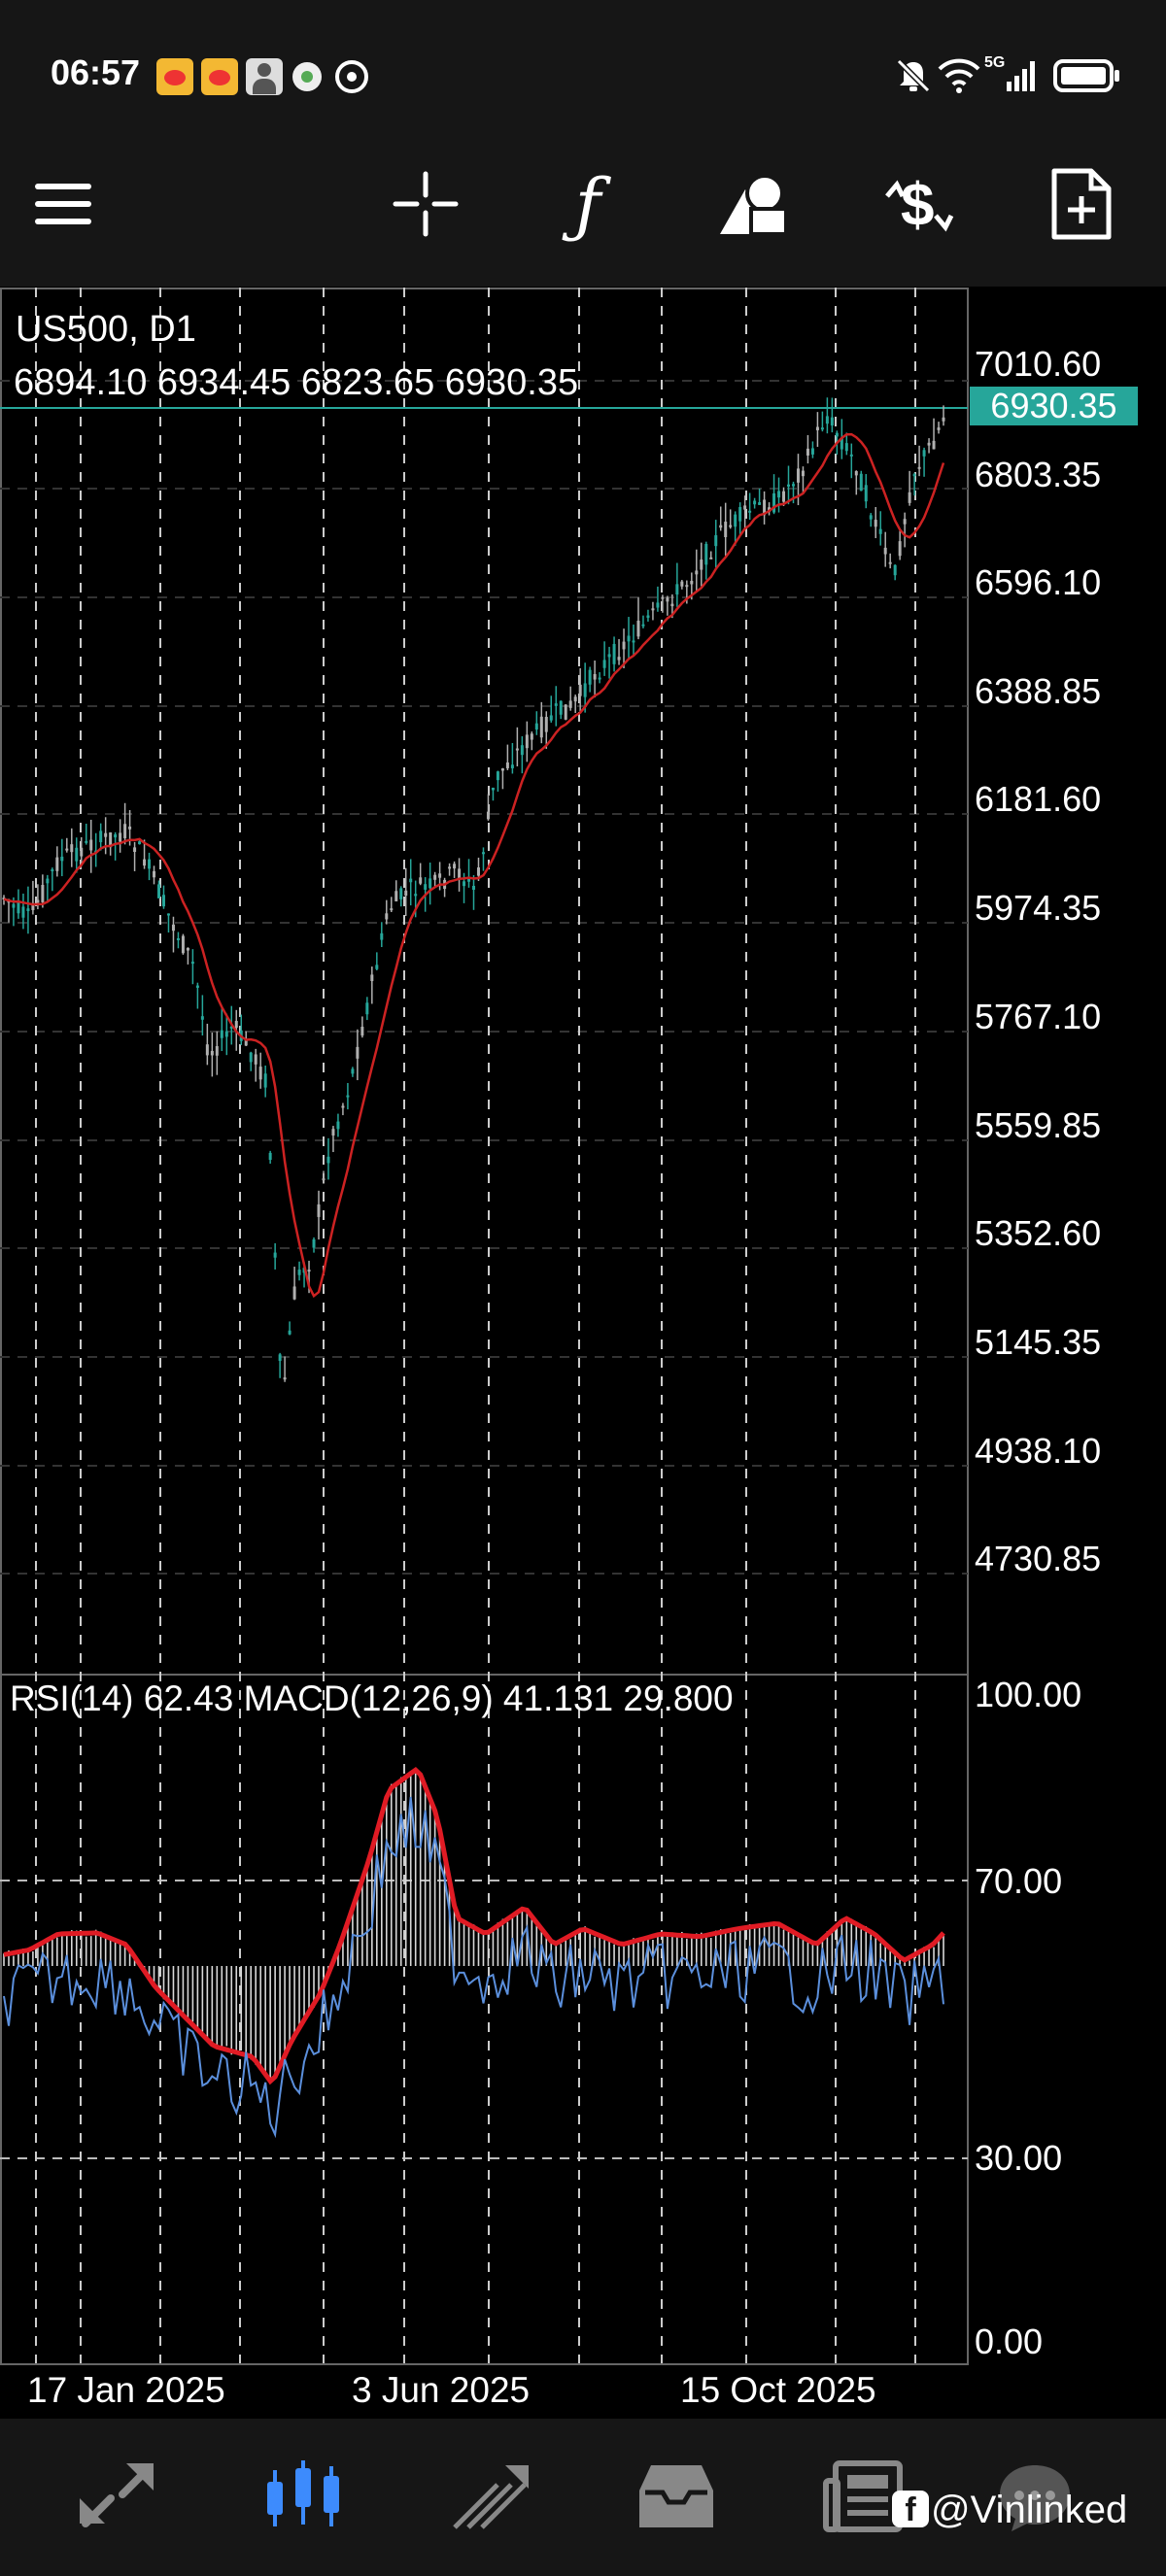  I want to click on price-tick: 5352.60, so click(1038, 1233).